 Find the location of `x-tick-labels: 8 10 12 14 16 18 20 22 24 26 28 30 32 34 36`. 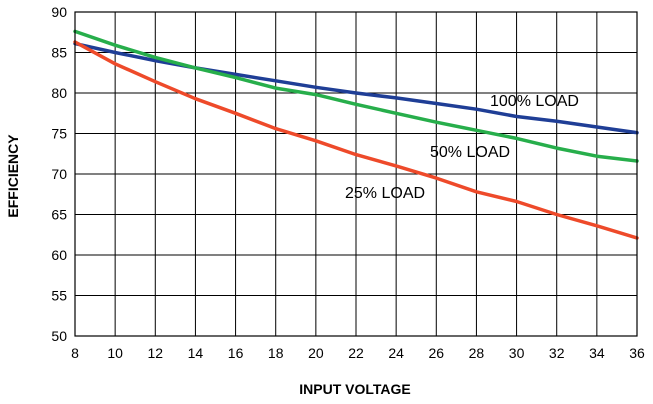

x-tick-labels: 8 10 12 14 16 18 20 22 24 26 28 30 32 34 36 is located at coordinates (358, 353).